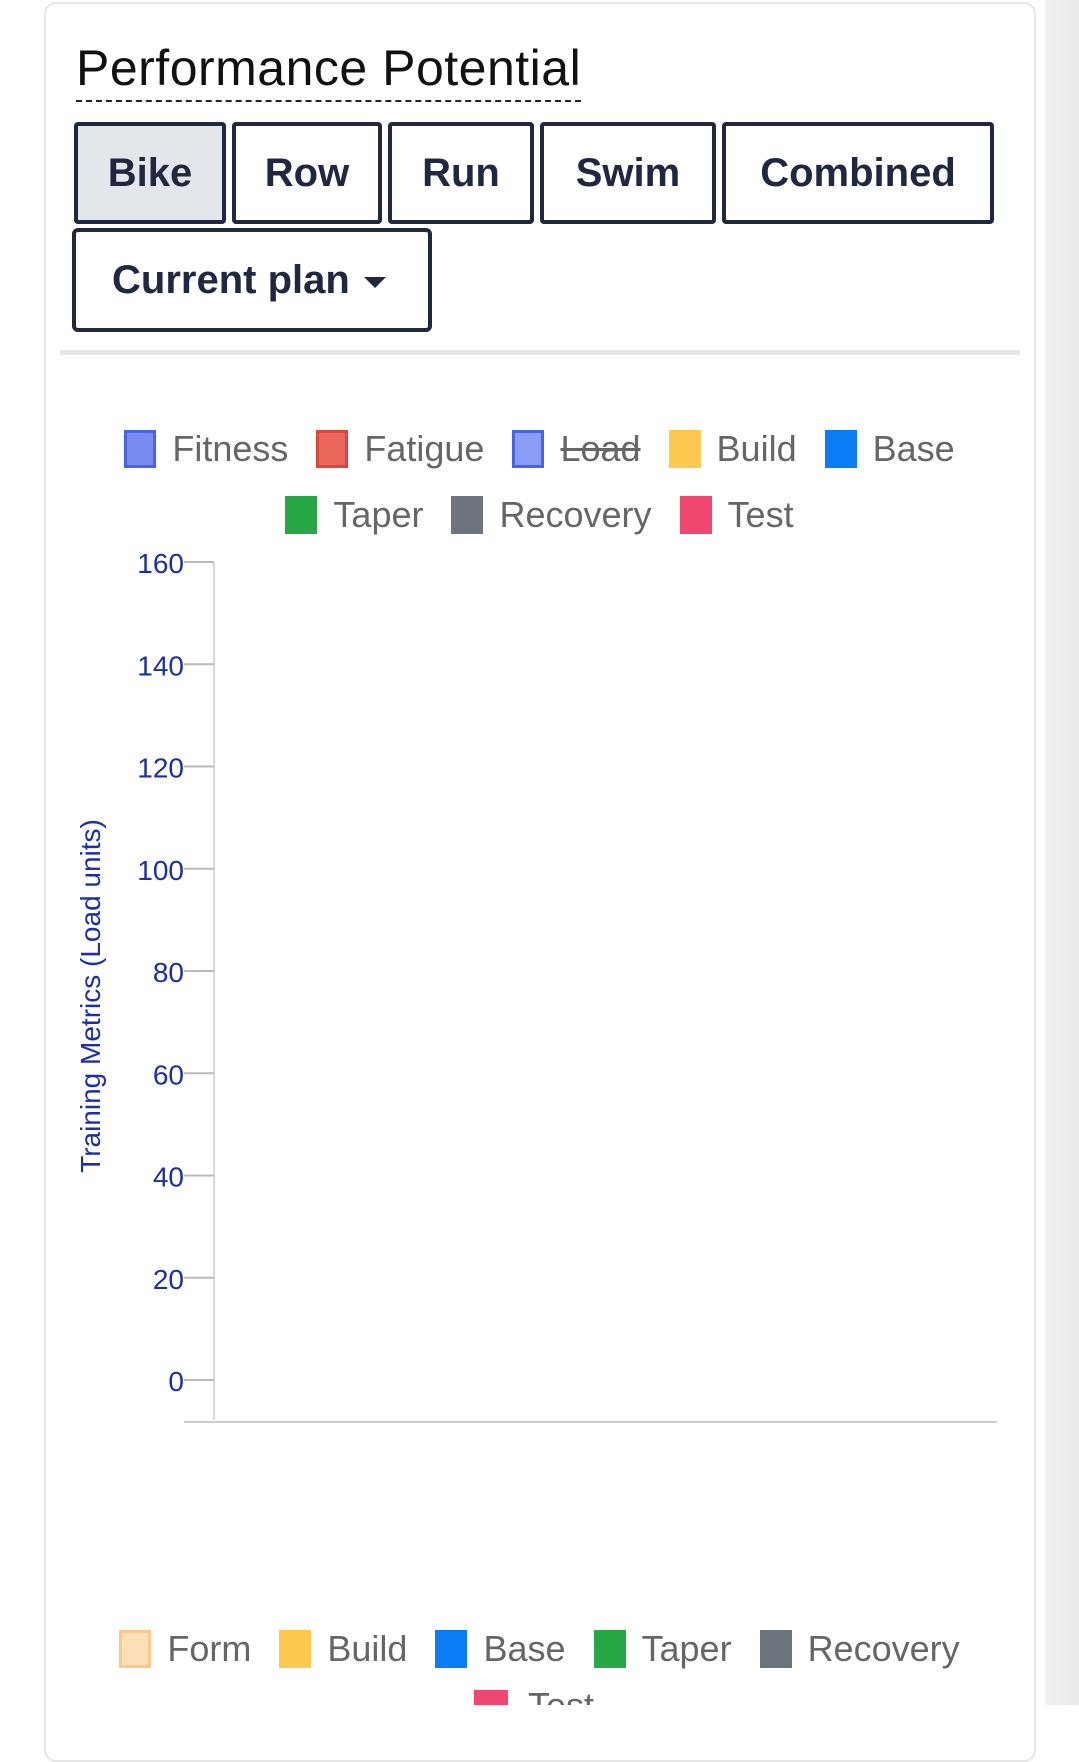  What do you see at coordinates (140, 449) in the screenshot?
I see `legend-swatch-fitness` at bounding box center [140, 449].